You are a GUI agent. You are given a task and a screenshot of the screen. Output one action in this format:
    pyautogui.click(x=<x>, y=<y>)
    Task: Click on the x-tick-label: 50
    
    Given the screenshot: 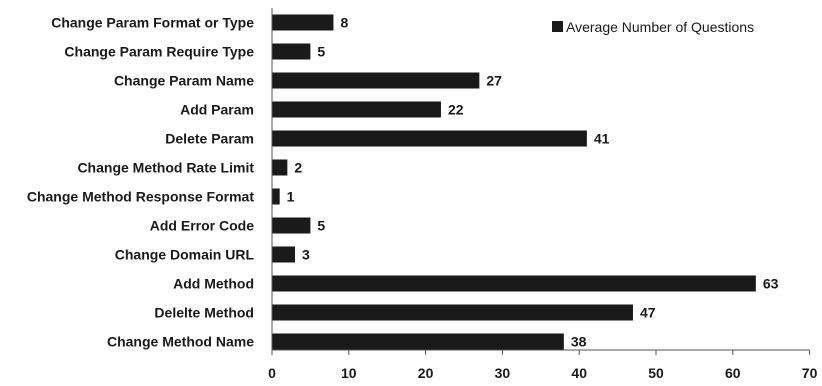 What is the action you would take?
    pyautogui.click(x=656, y=373)
    